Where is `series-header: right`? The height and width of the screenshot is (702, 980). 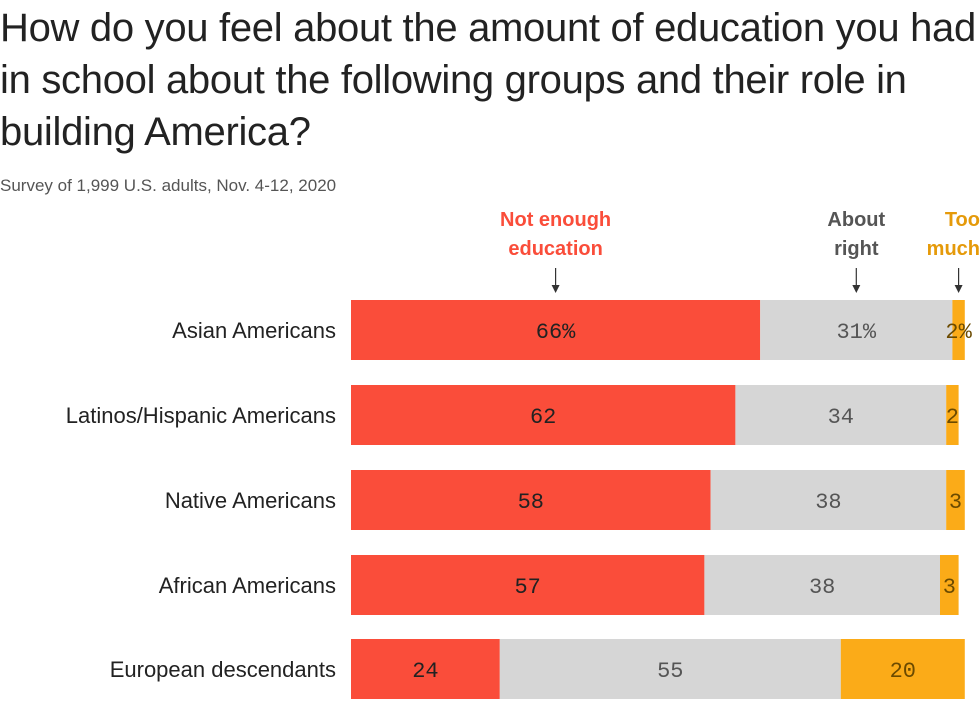 series-header: right is located at coordinates (856, 249).